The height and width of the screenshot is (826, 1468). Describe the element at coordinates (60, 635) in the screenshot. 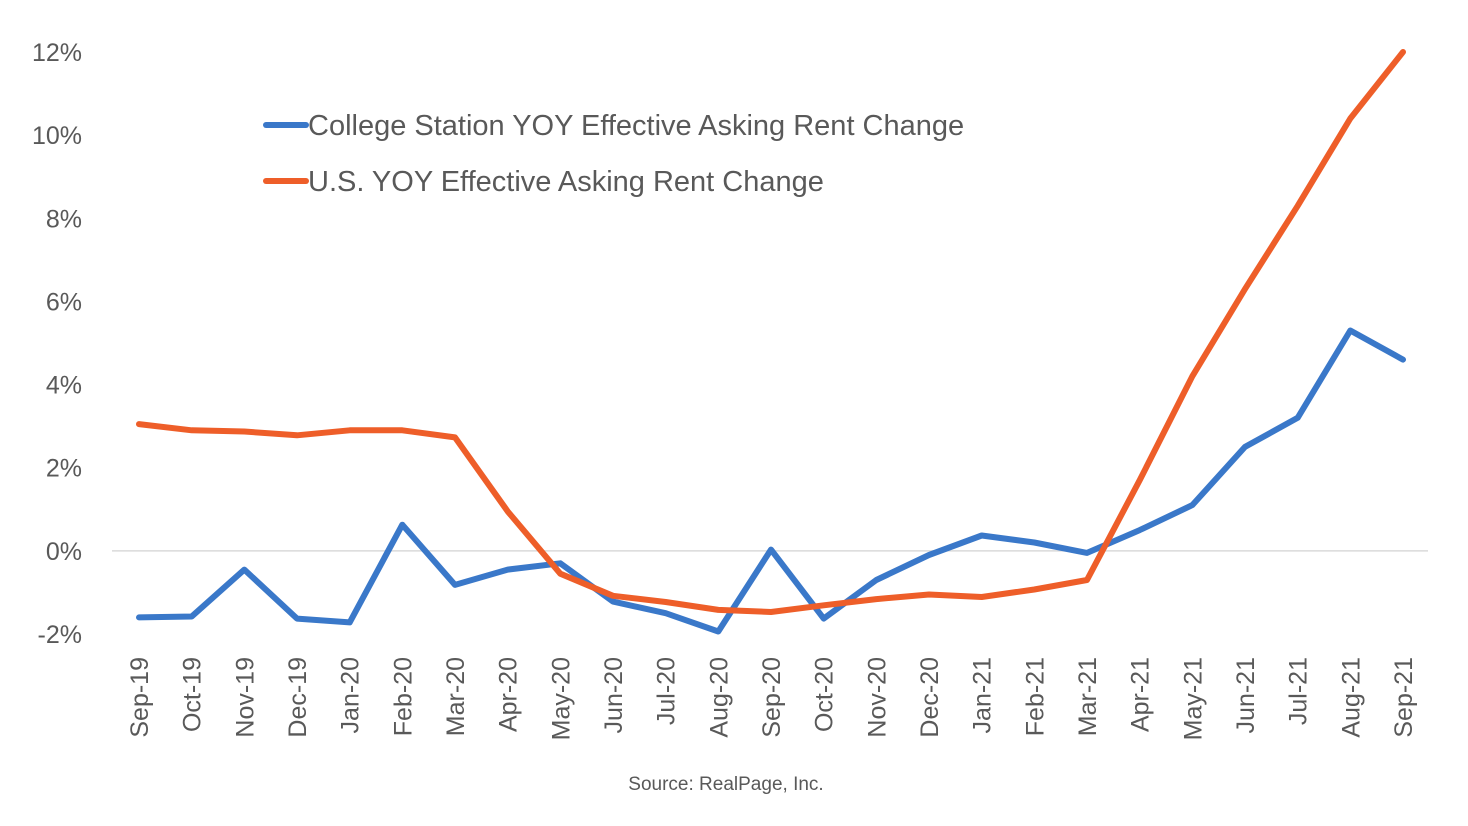

I see `y-tick-label: -2%` at that location.